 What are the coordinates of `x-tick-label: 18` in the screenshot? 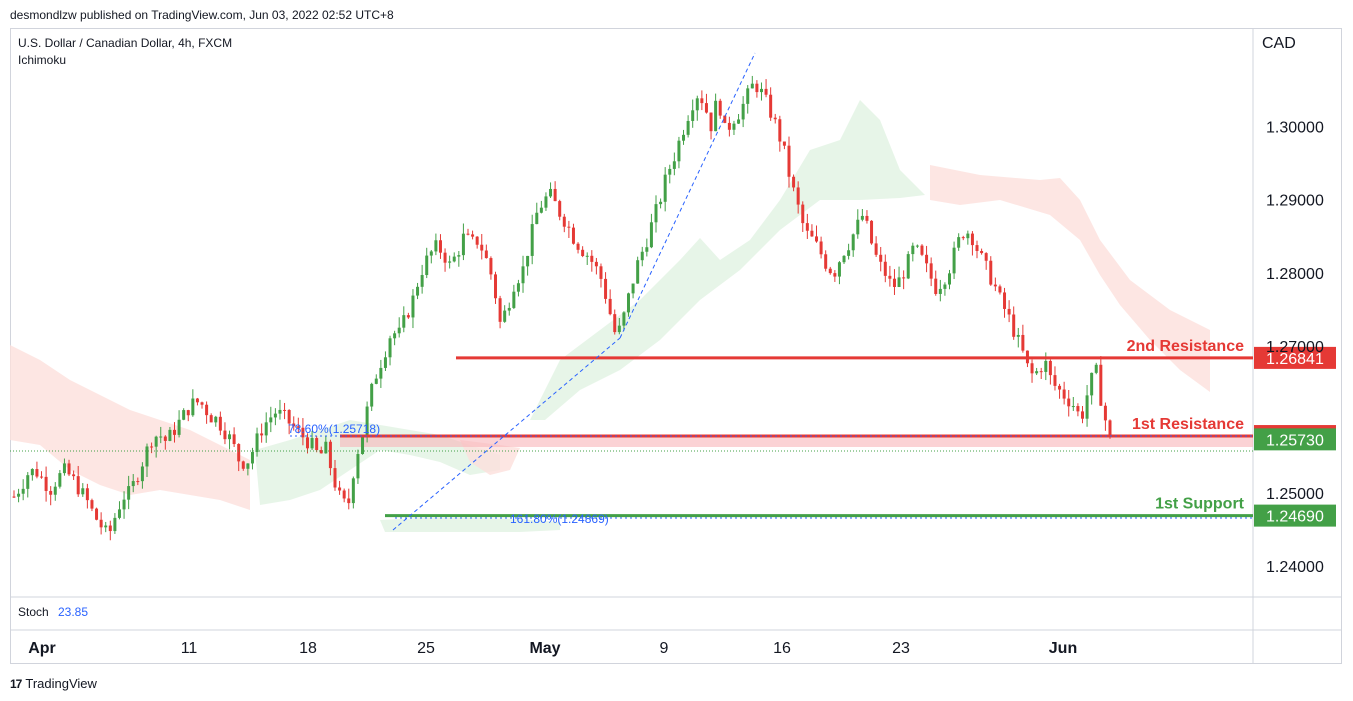 It's located at (308, 648).